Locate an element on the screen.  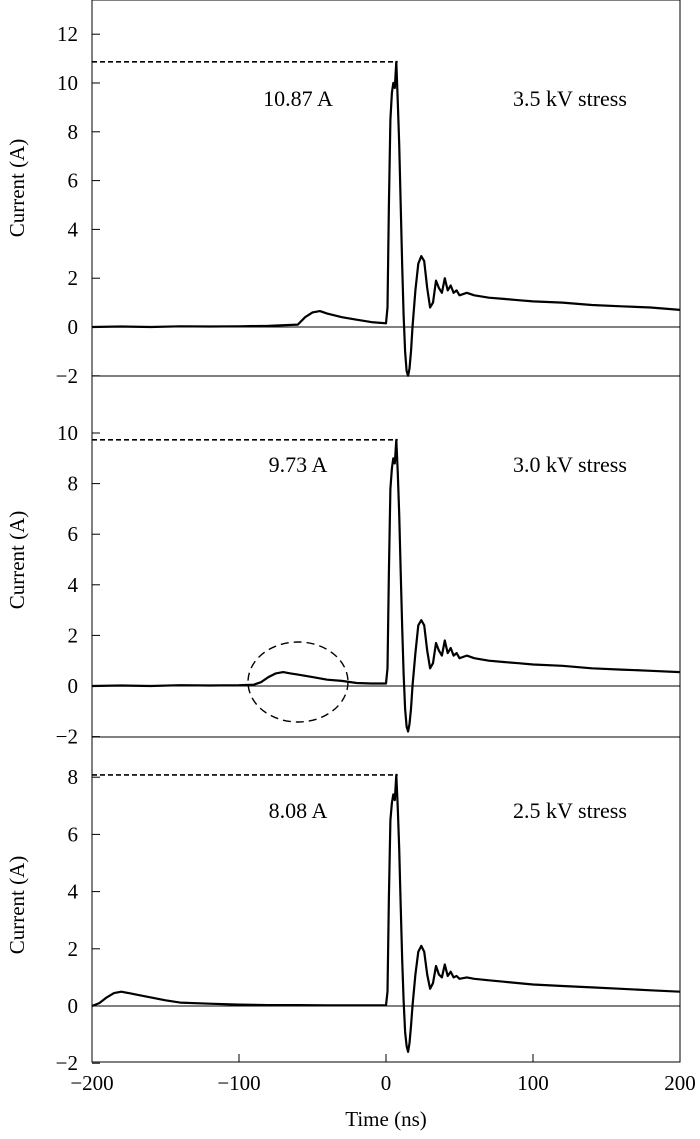
x-tick-label: −100 is located at coordinates (238, 1083).